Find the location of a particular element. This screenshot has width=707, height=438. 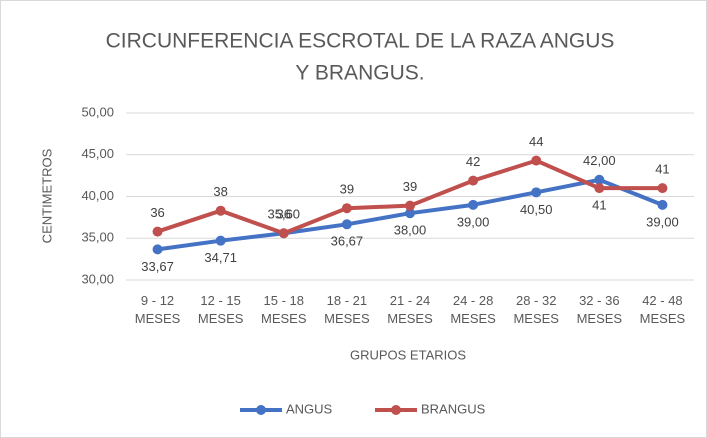

data-label: 44 is located at coordinates (536, 141).